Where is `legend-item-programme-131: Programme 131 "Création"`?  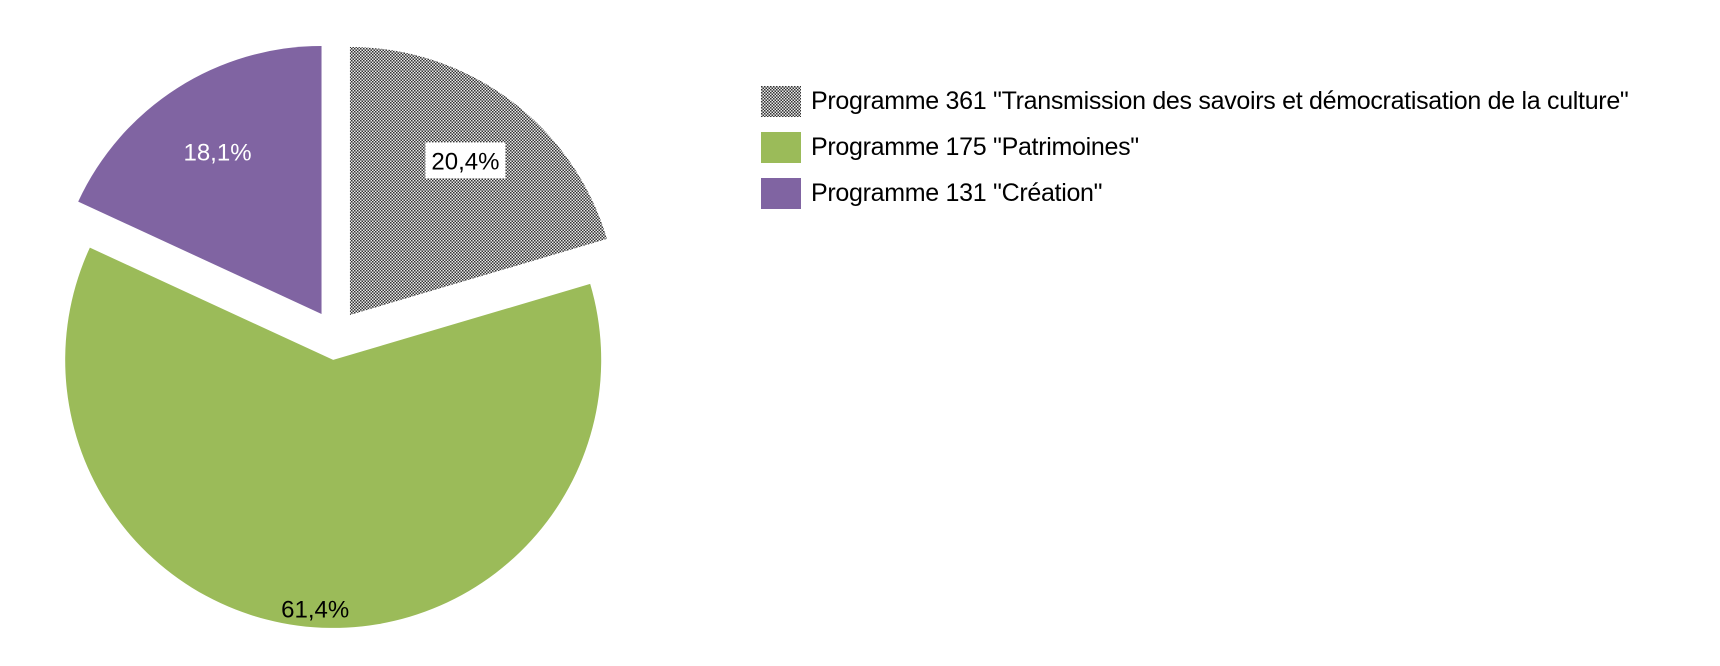 legend-item-programme-131: Programme 131 "Création" is located at coordinates (1195, 193).